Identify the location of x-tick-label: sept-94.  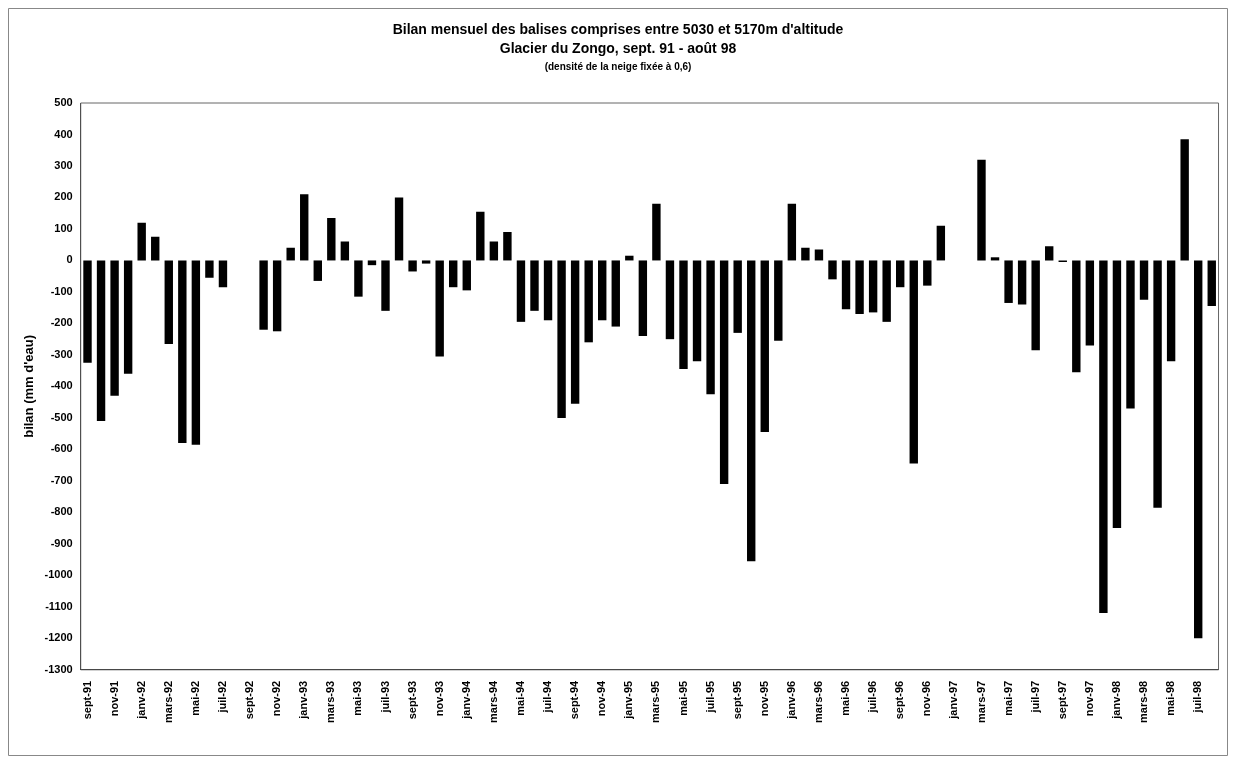
(574, 699).